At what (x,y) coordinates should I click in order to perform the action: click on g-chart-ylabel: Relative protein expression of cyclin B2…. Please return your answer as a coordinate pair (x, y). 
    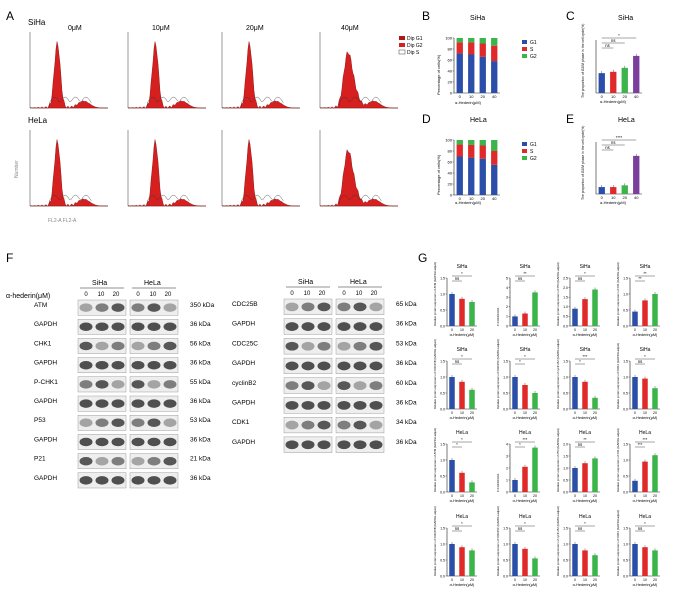
    Looking at the image, I should click on (558, 541).